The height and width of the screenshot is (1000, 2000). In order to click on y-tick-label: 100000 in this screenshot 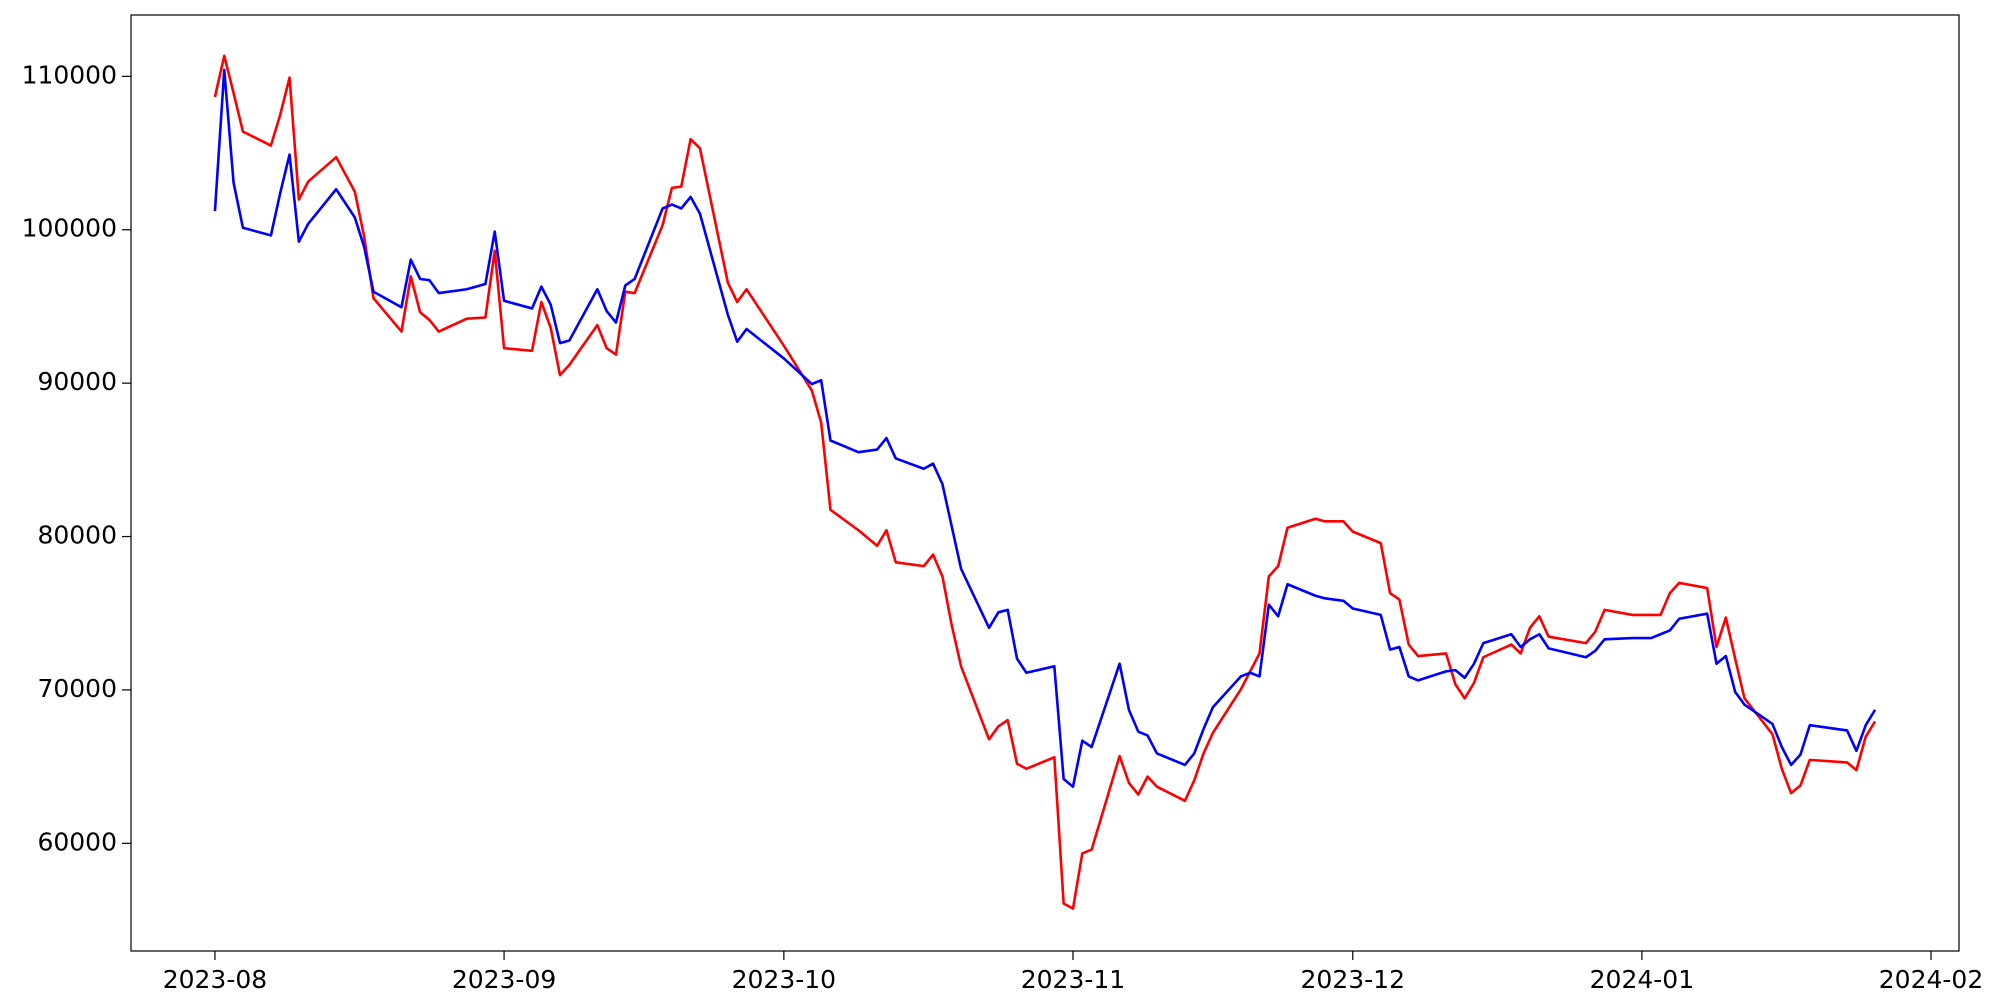, I will do `click(69, 228)`.